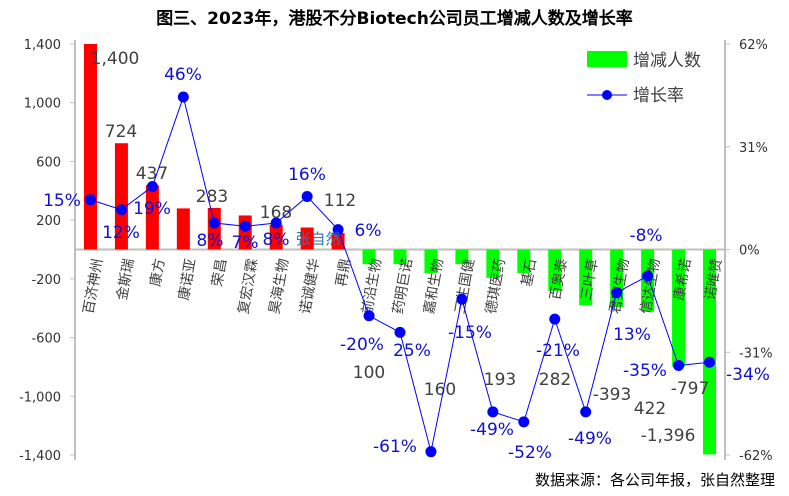  I want to click on category-label: 百济神州, so click(93, 286).